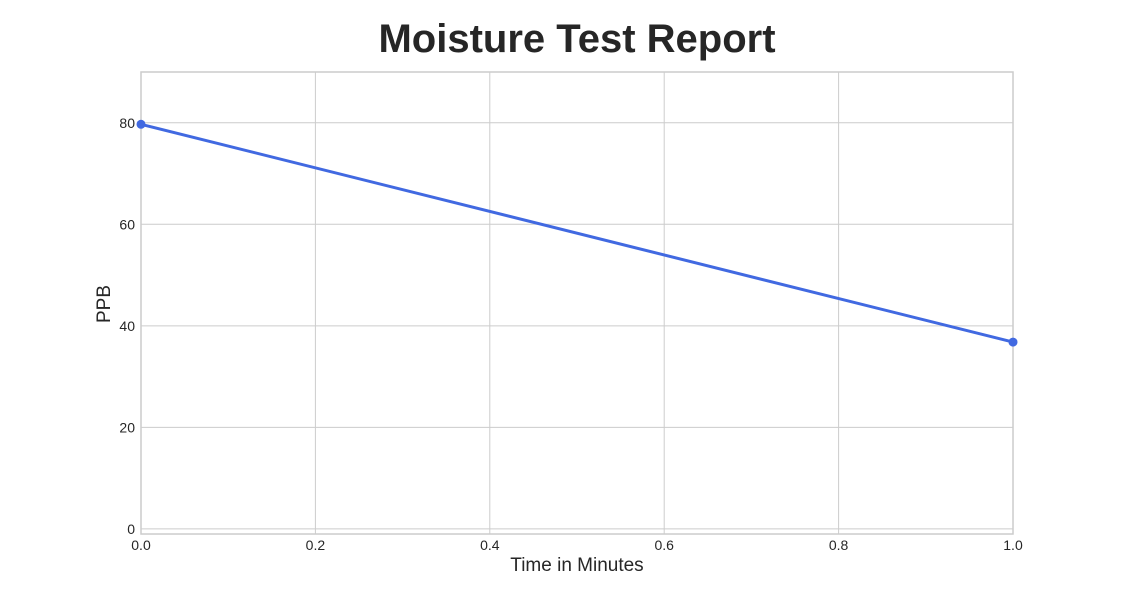 This screenshot has height=600, width=1125. Describe the element at coordinates (576, 39) in the screenshot. I see `chart-title: Moisture Test Report` at that location.